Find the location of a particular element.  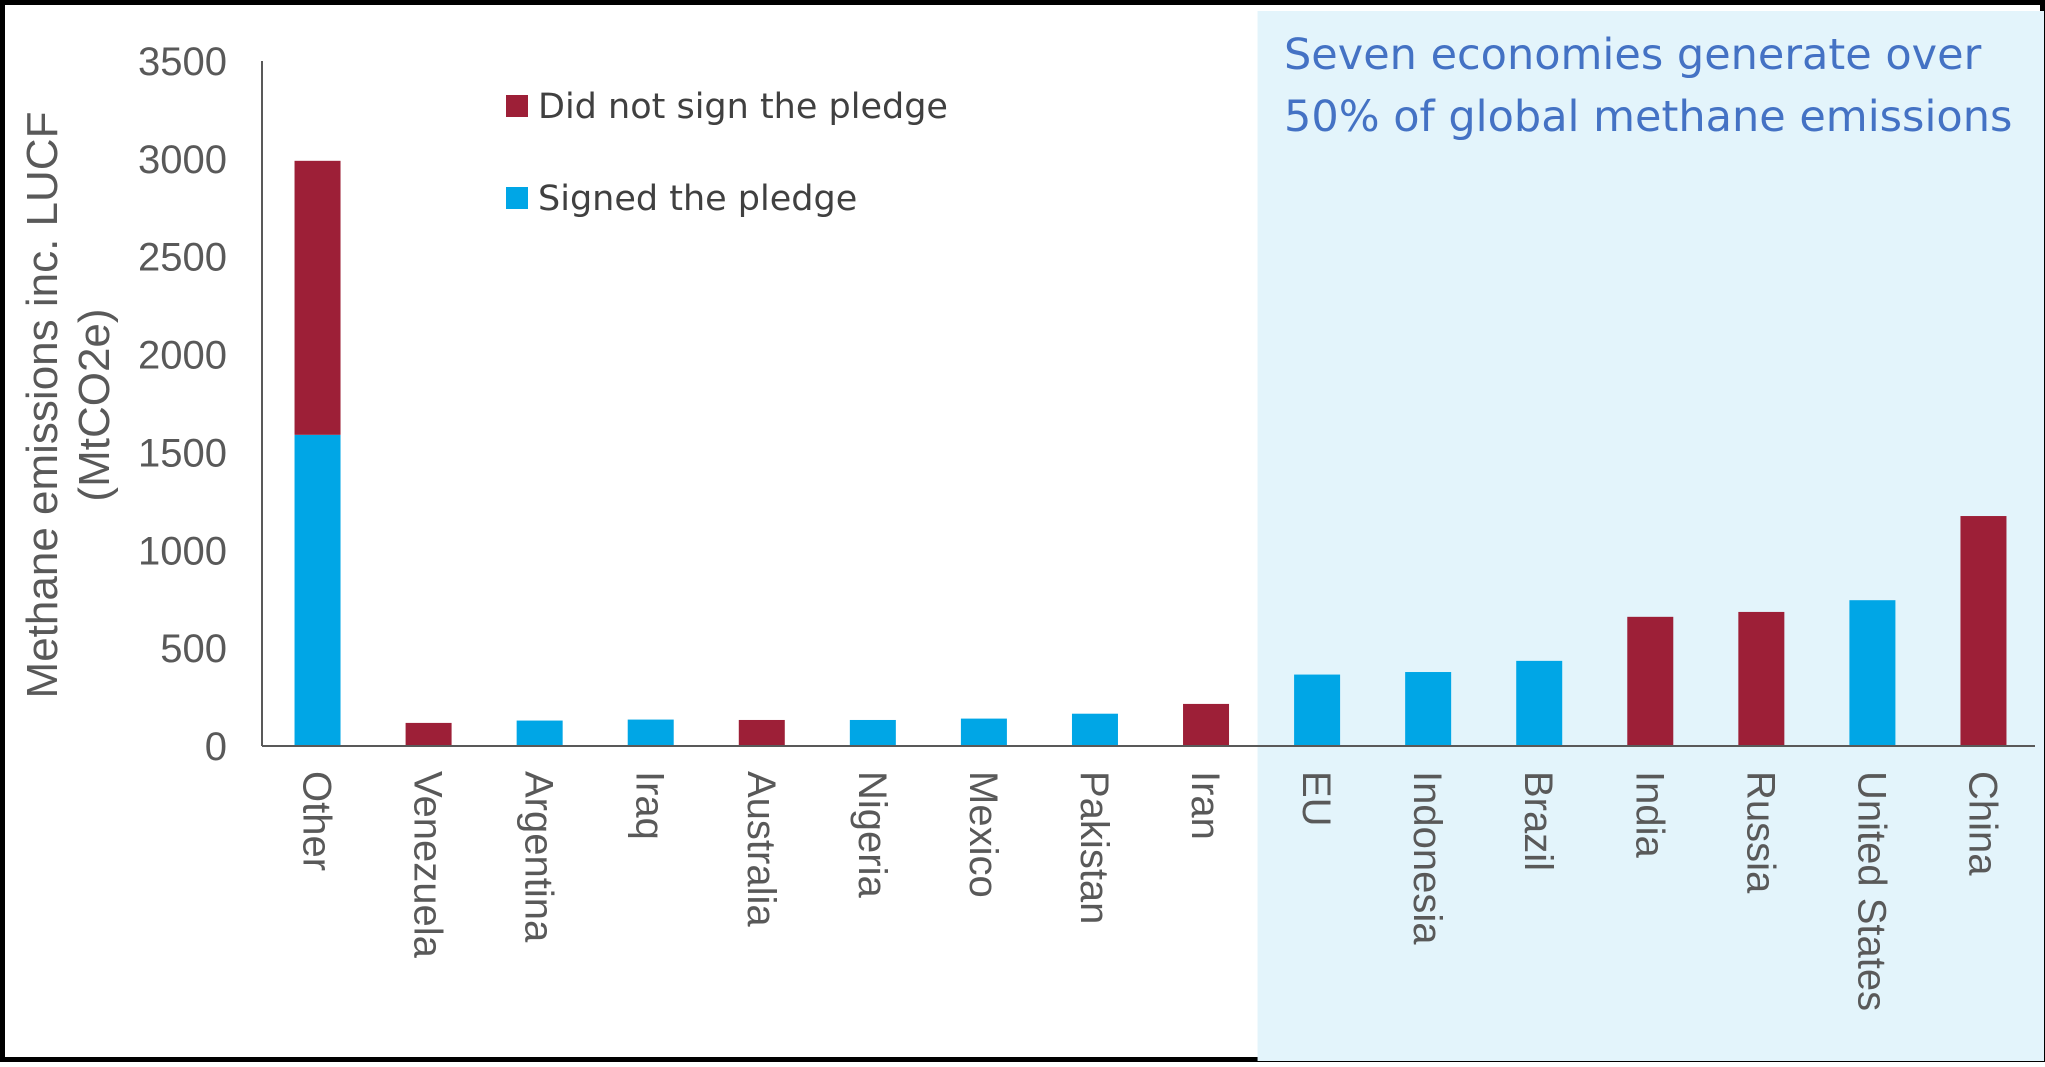

category-label-united-states: United States is located at coordinates (1871, 891).